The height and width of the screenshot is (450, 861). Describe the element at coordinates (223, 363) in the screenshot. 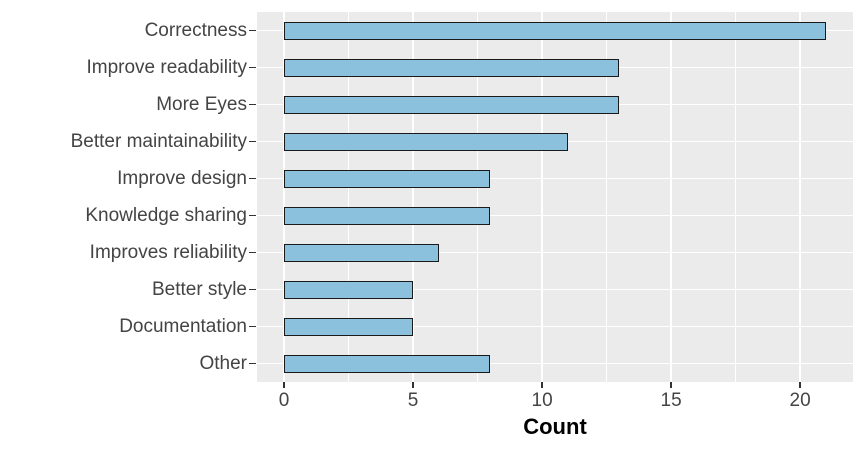

I see `y-tick-label: Other` at that location.